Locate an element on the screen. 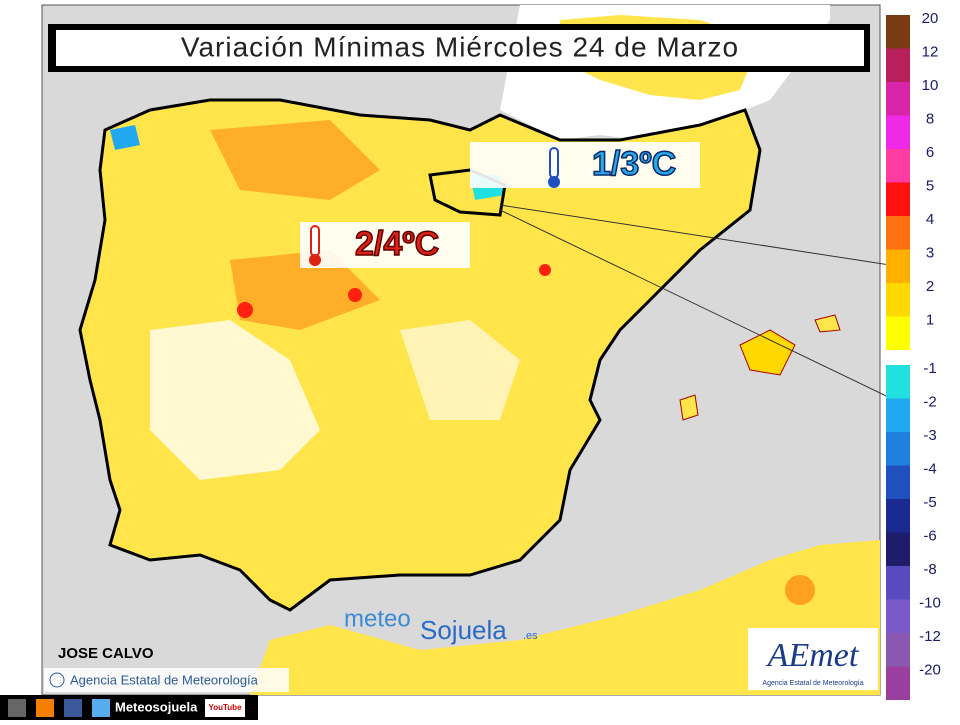  youtube: YouTube is located at coordinates (225, 707).